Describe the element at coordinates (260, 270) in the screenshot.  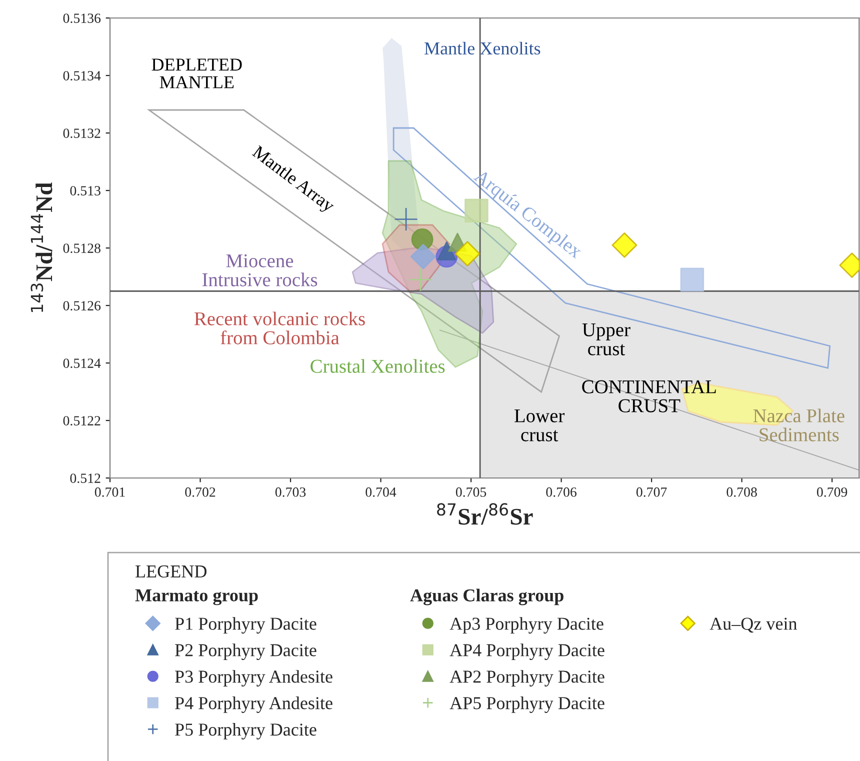
I see `annotation: Miocene Intrusive rocks` at that location.